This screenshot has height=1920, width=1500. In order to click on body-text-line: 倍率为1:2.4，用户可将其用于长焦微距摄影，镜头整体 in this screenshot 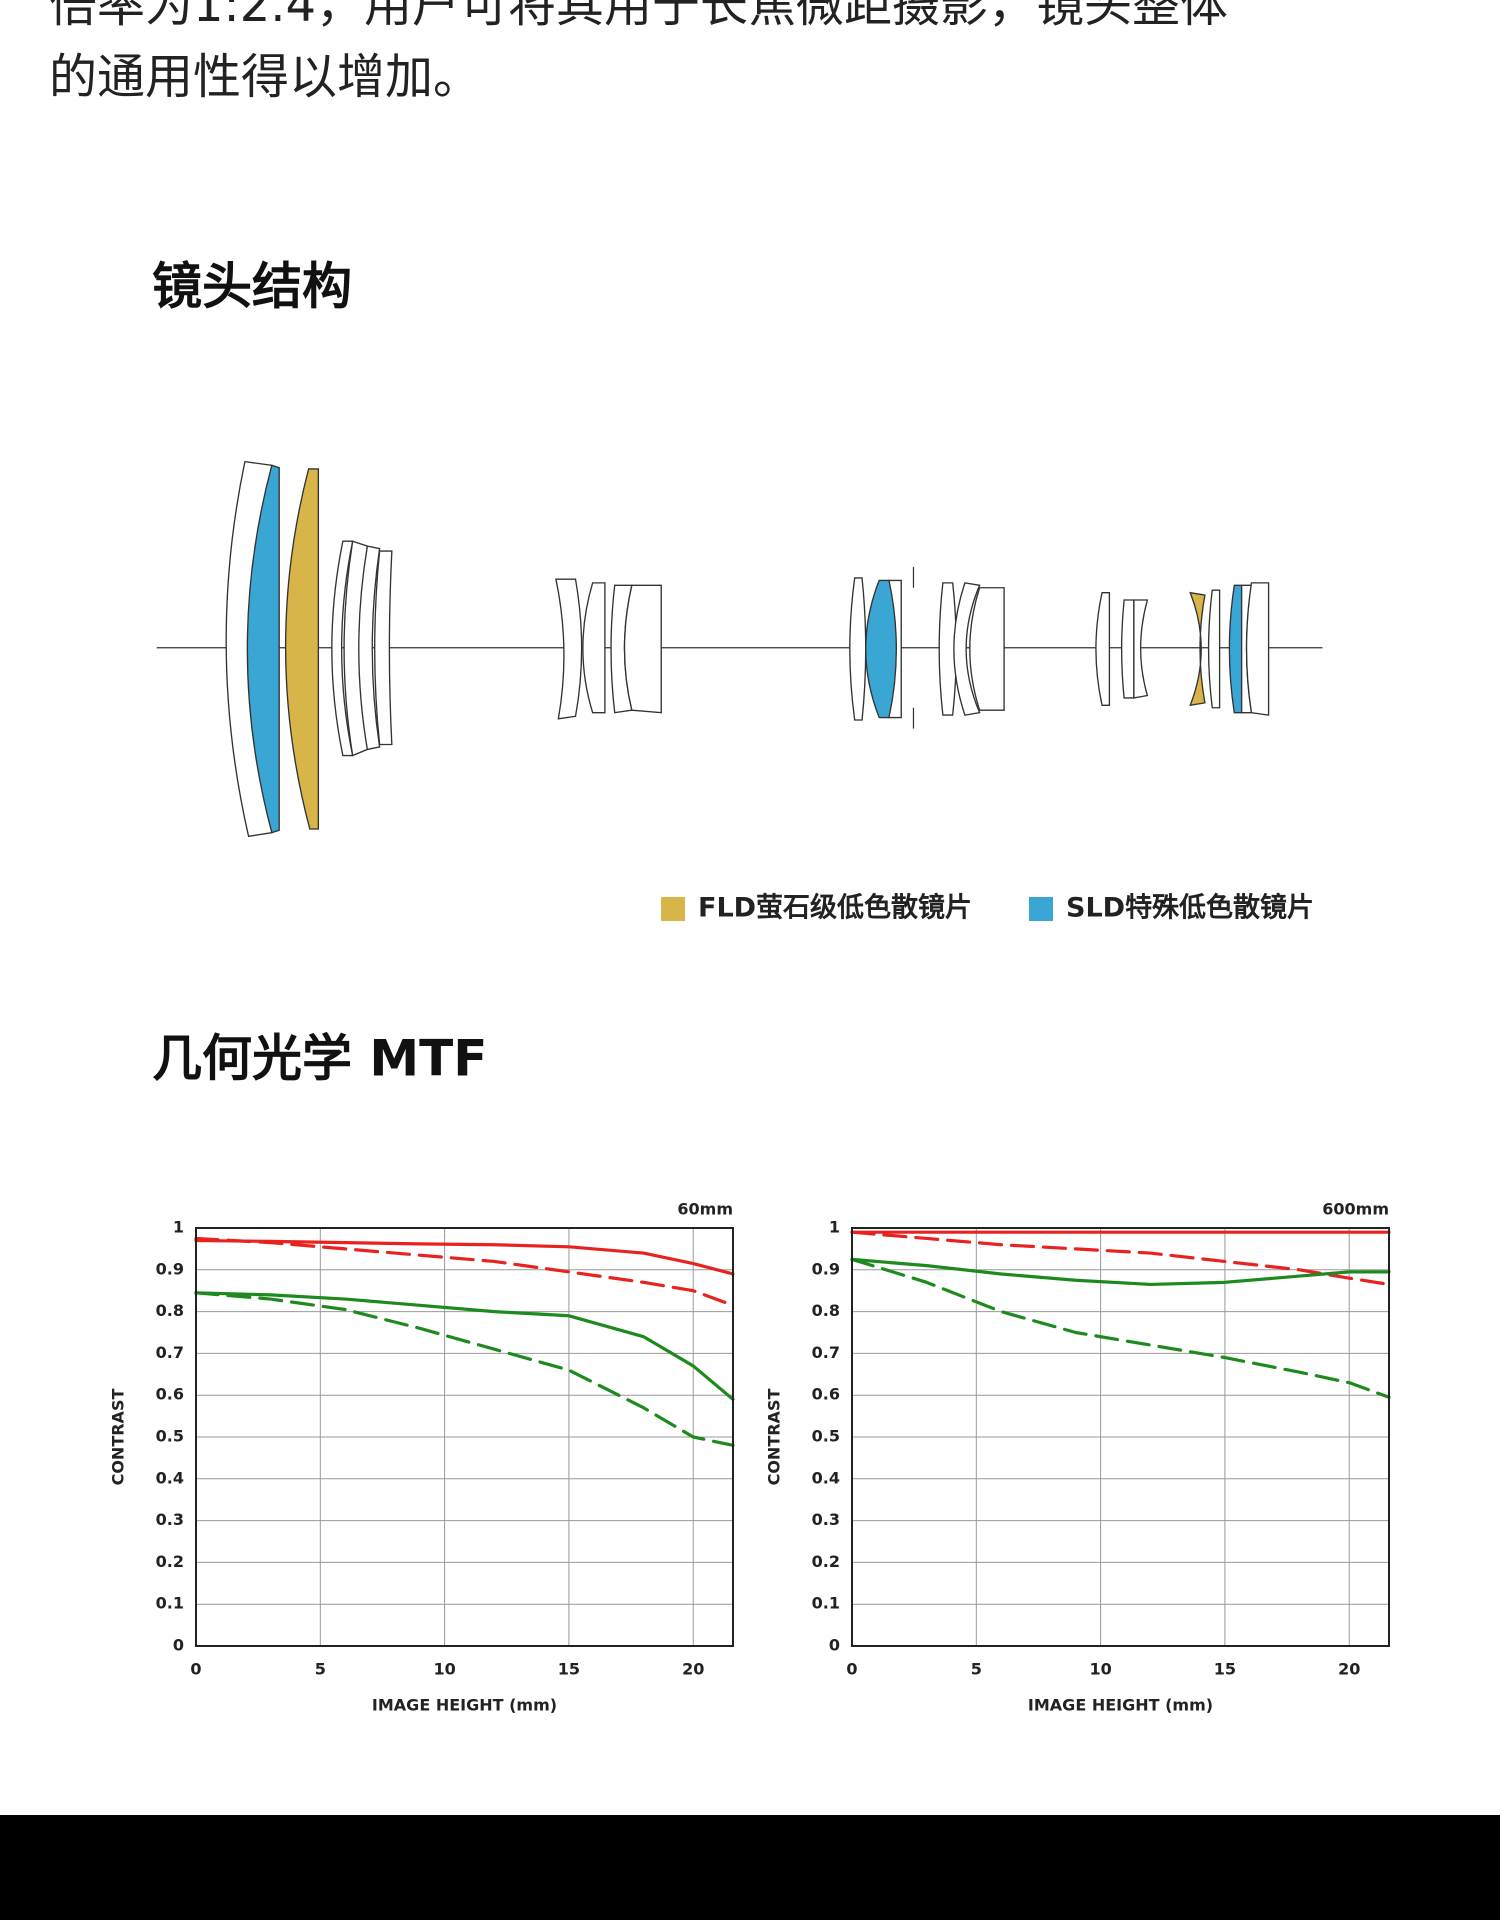, I will do `click(638, 16)`.